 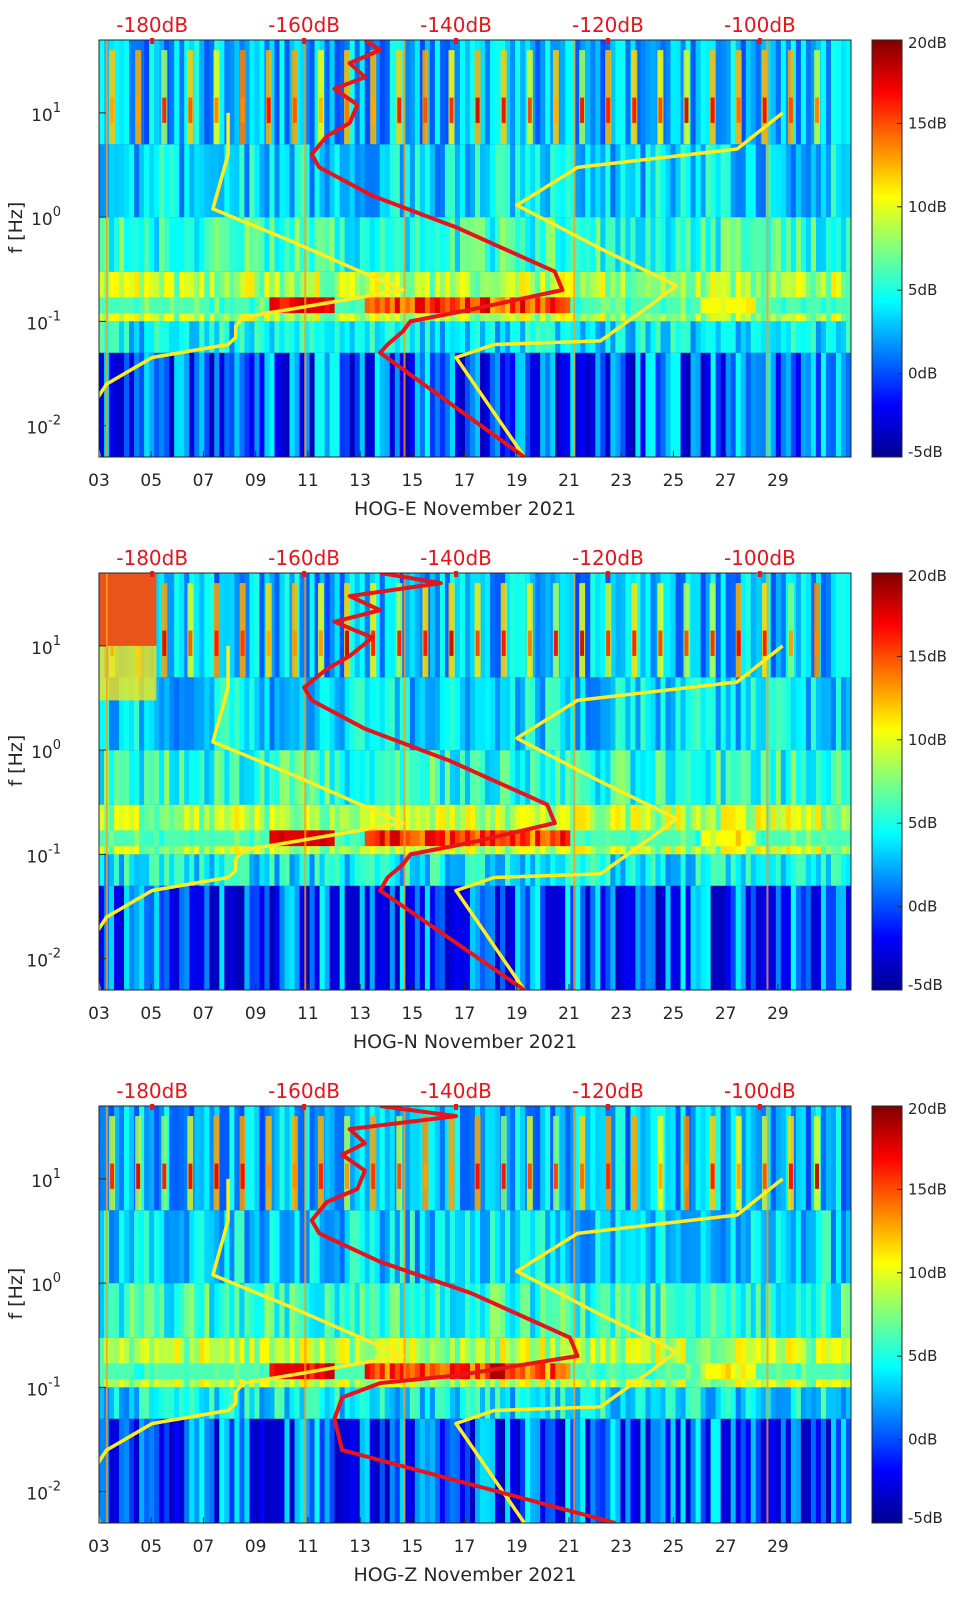 I want to click on x-axis-label: HOG-N November 2021, so click(x=465, y=1042).